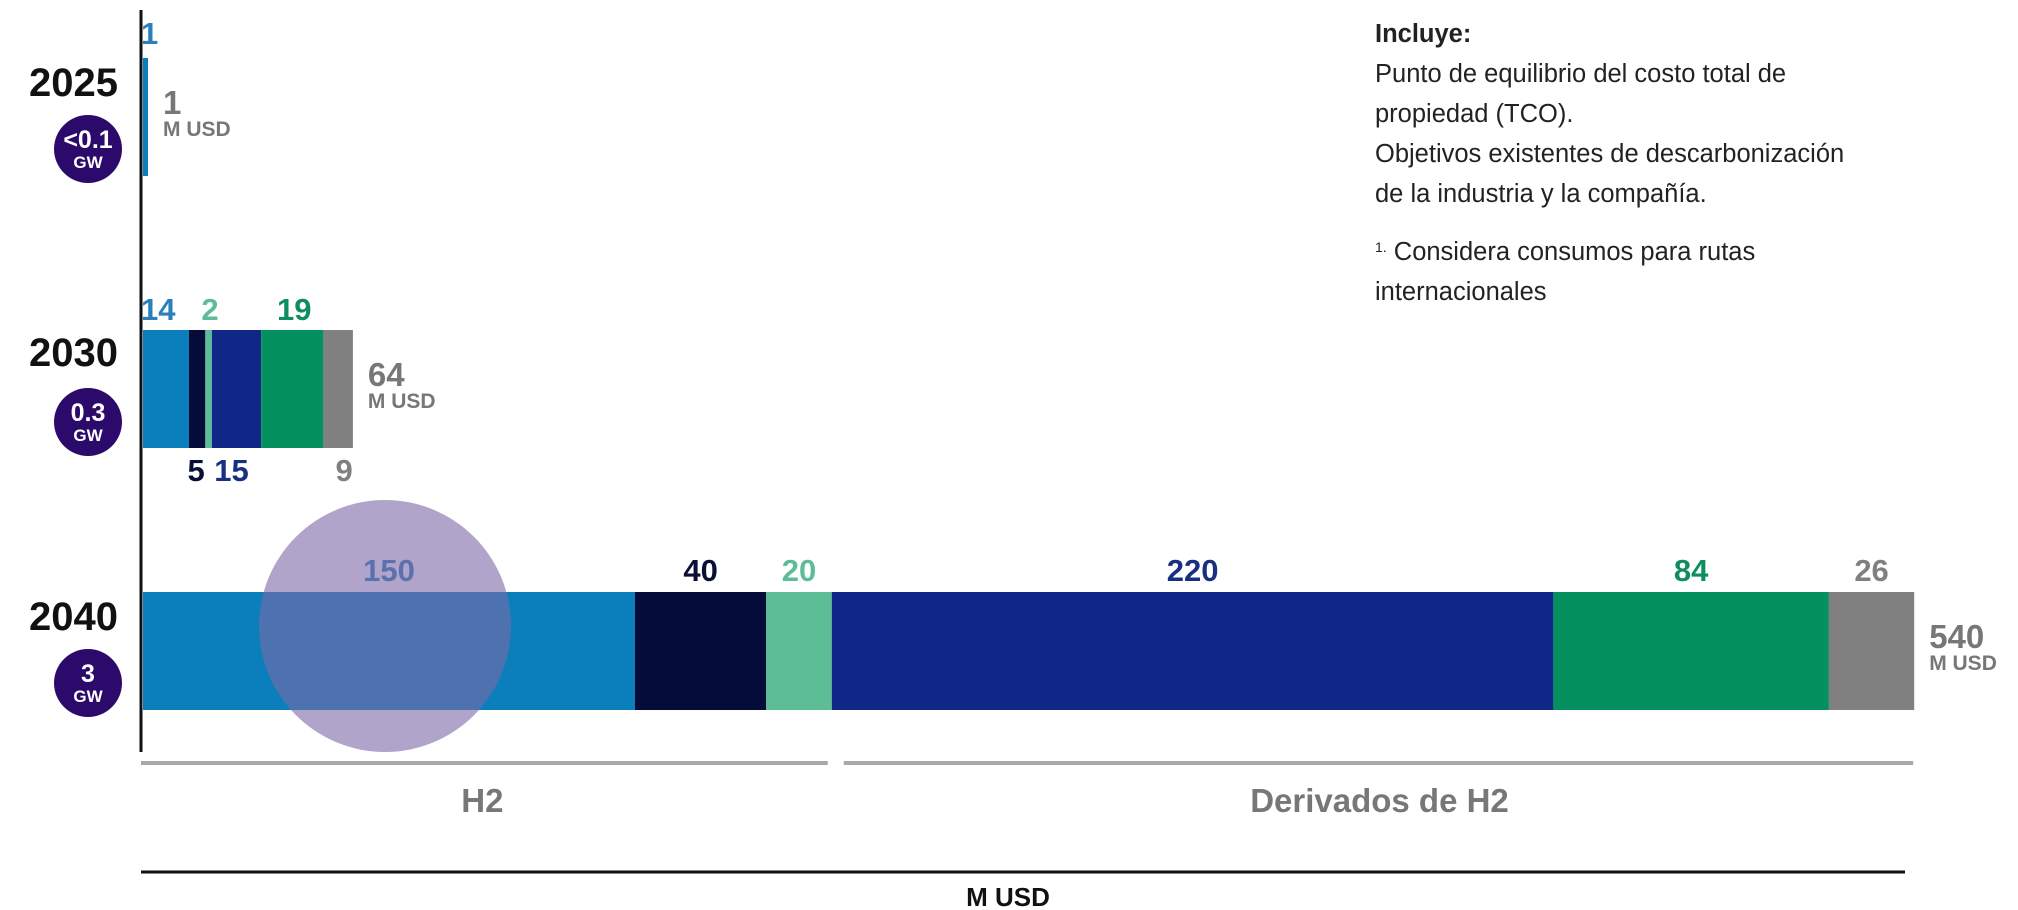 The height and width of the screenshot is (910, 2018). I want to click on capacity-value: 0.3, so click(88, 413).